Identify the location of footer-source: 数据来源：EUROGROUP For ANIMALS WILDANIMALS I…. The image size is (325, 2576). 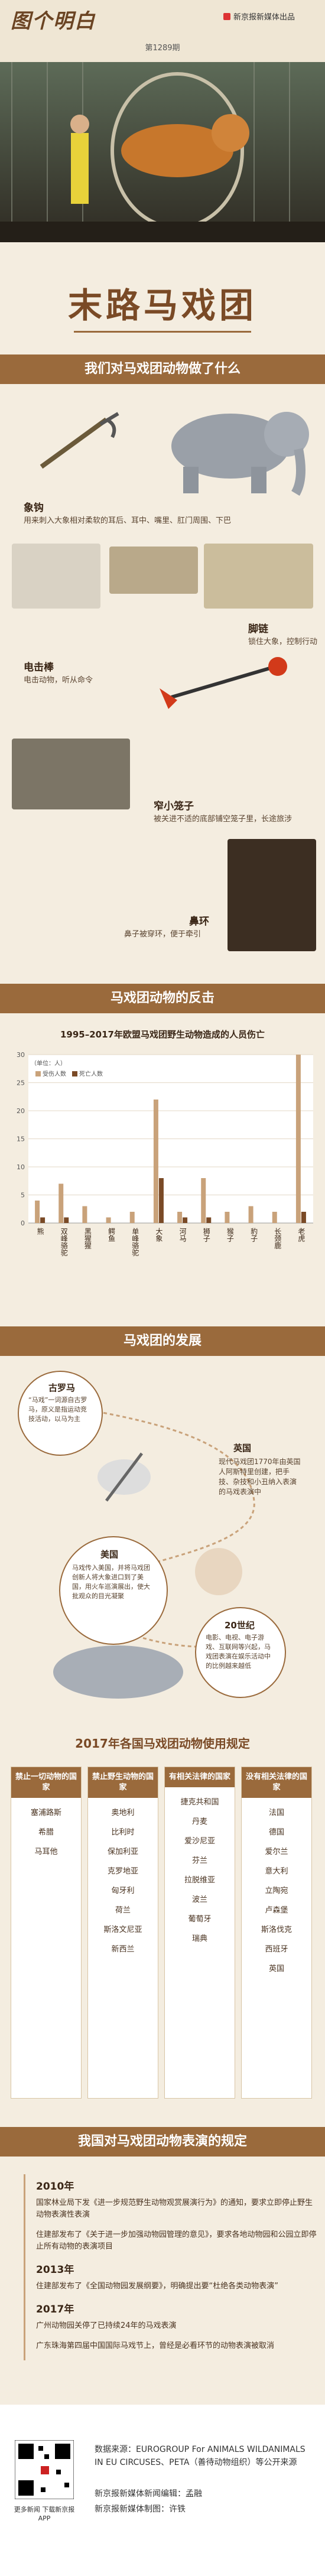
(201, 2456).